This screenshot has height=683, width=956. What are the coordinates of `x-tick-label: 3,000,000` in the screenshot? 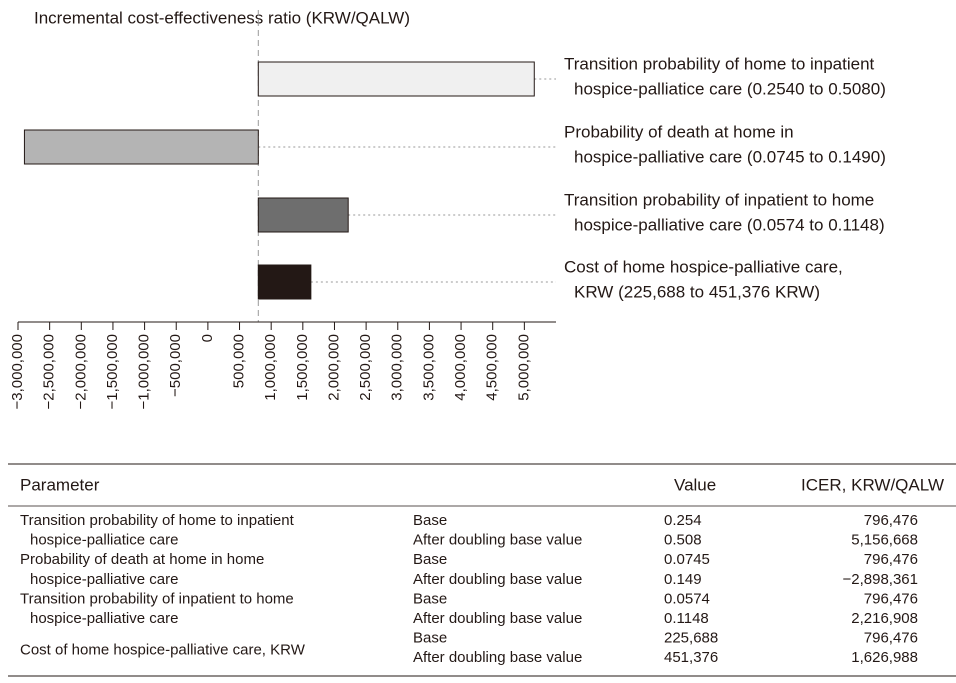 It's located at (397, 367).